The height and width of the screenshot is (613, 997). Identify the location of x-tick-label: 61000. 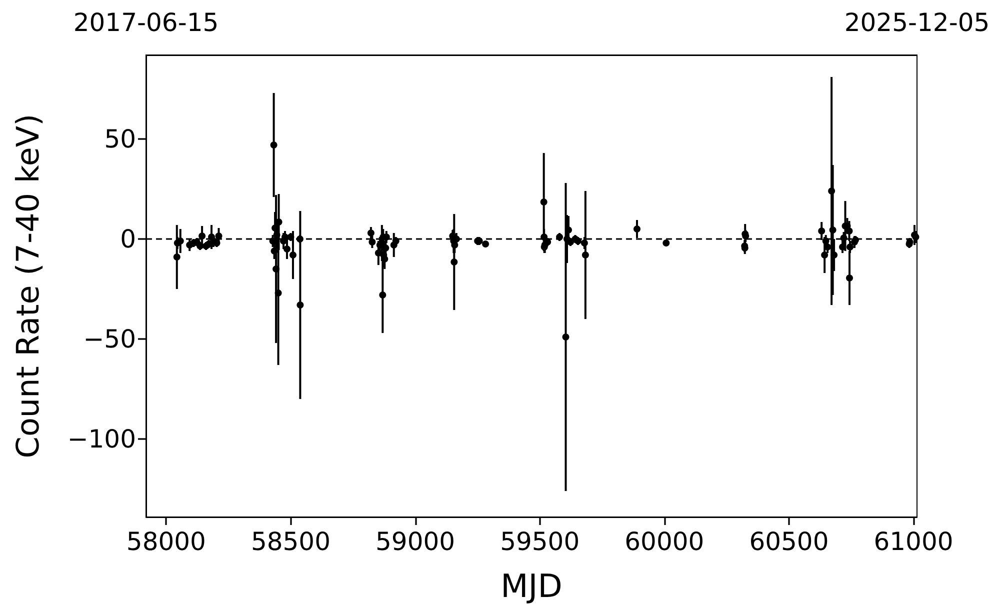
(914, 541).